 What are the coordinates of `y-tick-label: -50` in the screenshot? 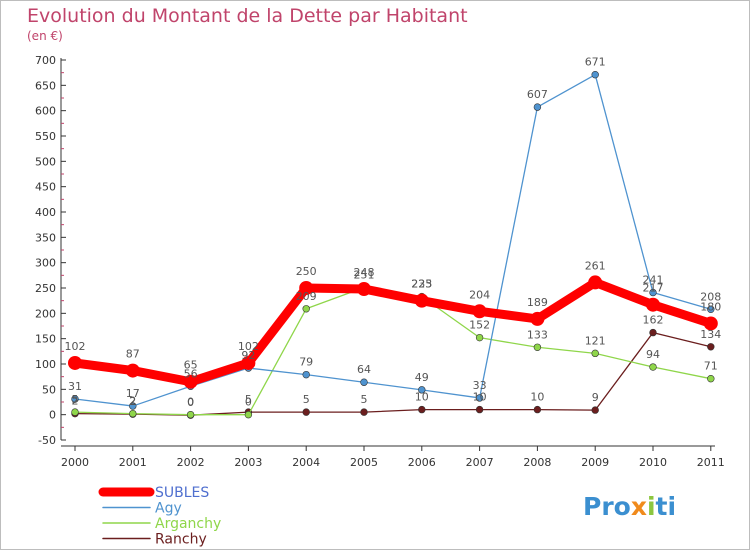 It's located at (47, 440).